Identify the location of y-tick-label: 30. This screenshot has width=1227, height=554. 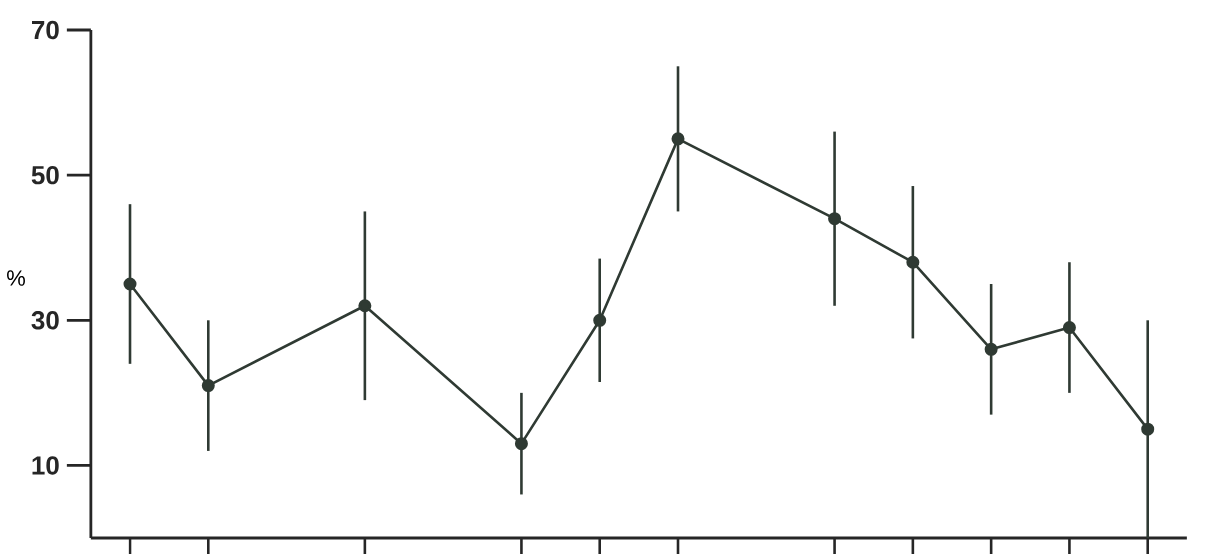
(45, 320).